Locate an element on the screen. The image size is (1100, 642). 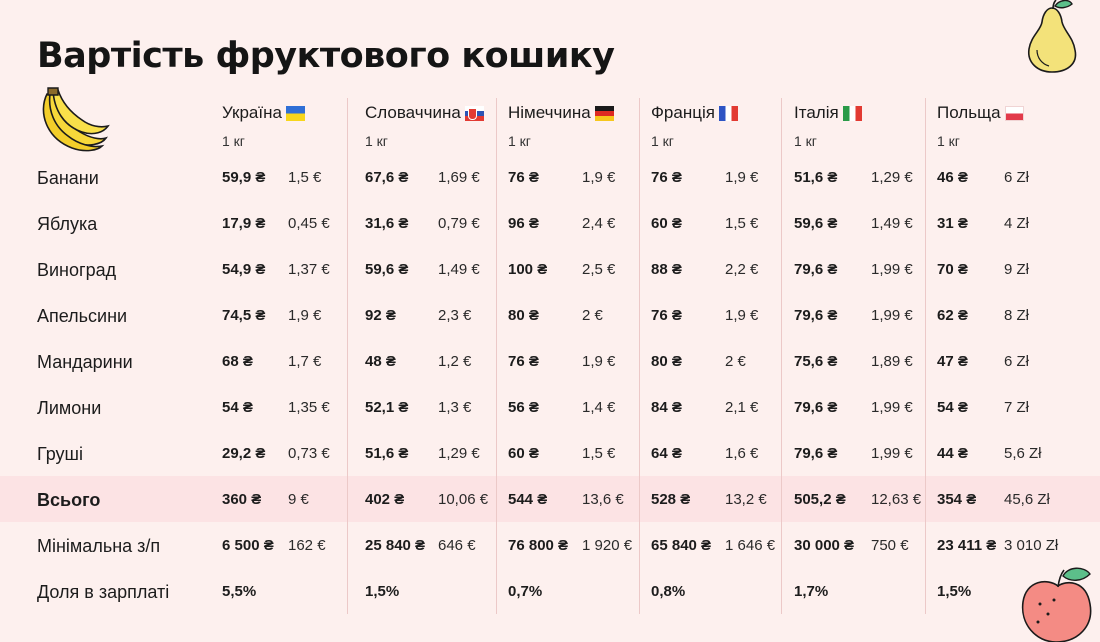
poland-flag-icon is located at coordinates (1014, 113).